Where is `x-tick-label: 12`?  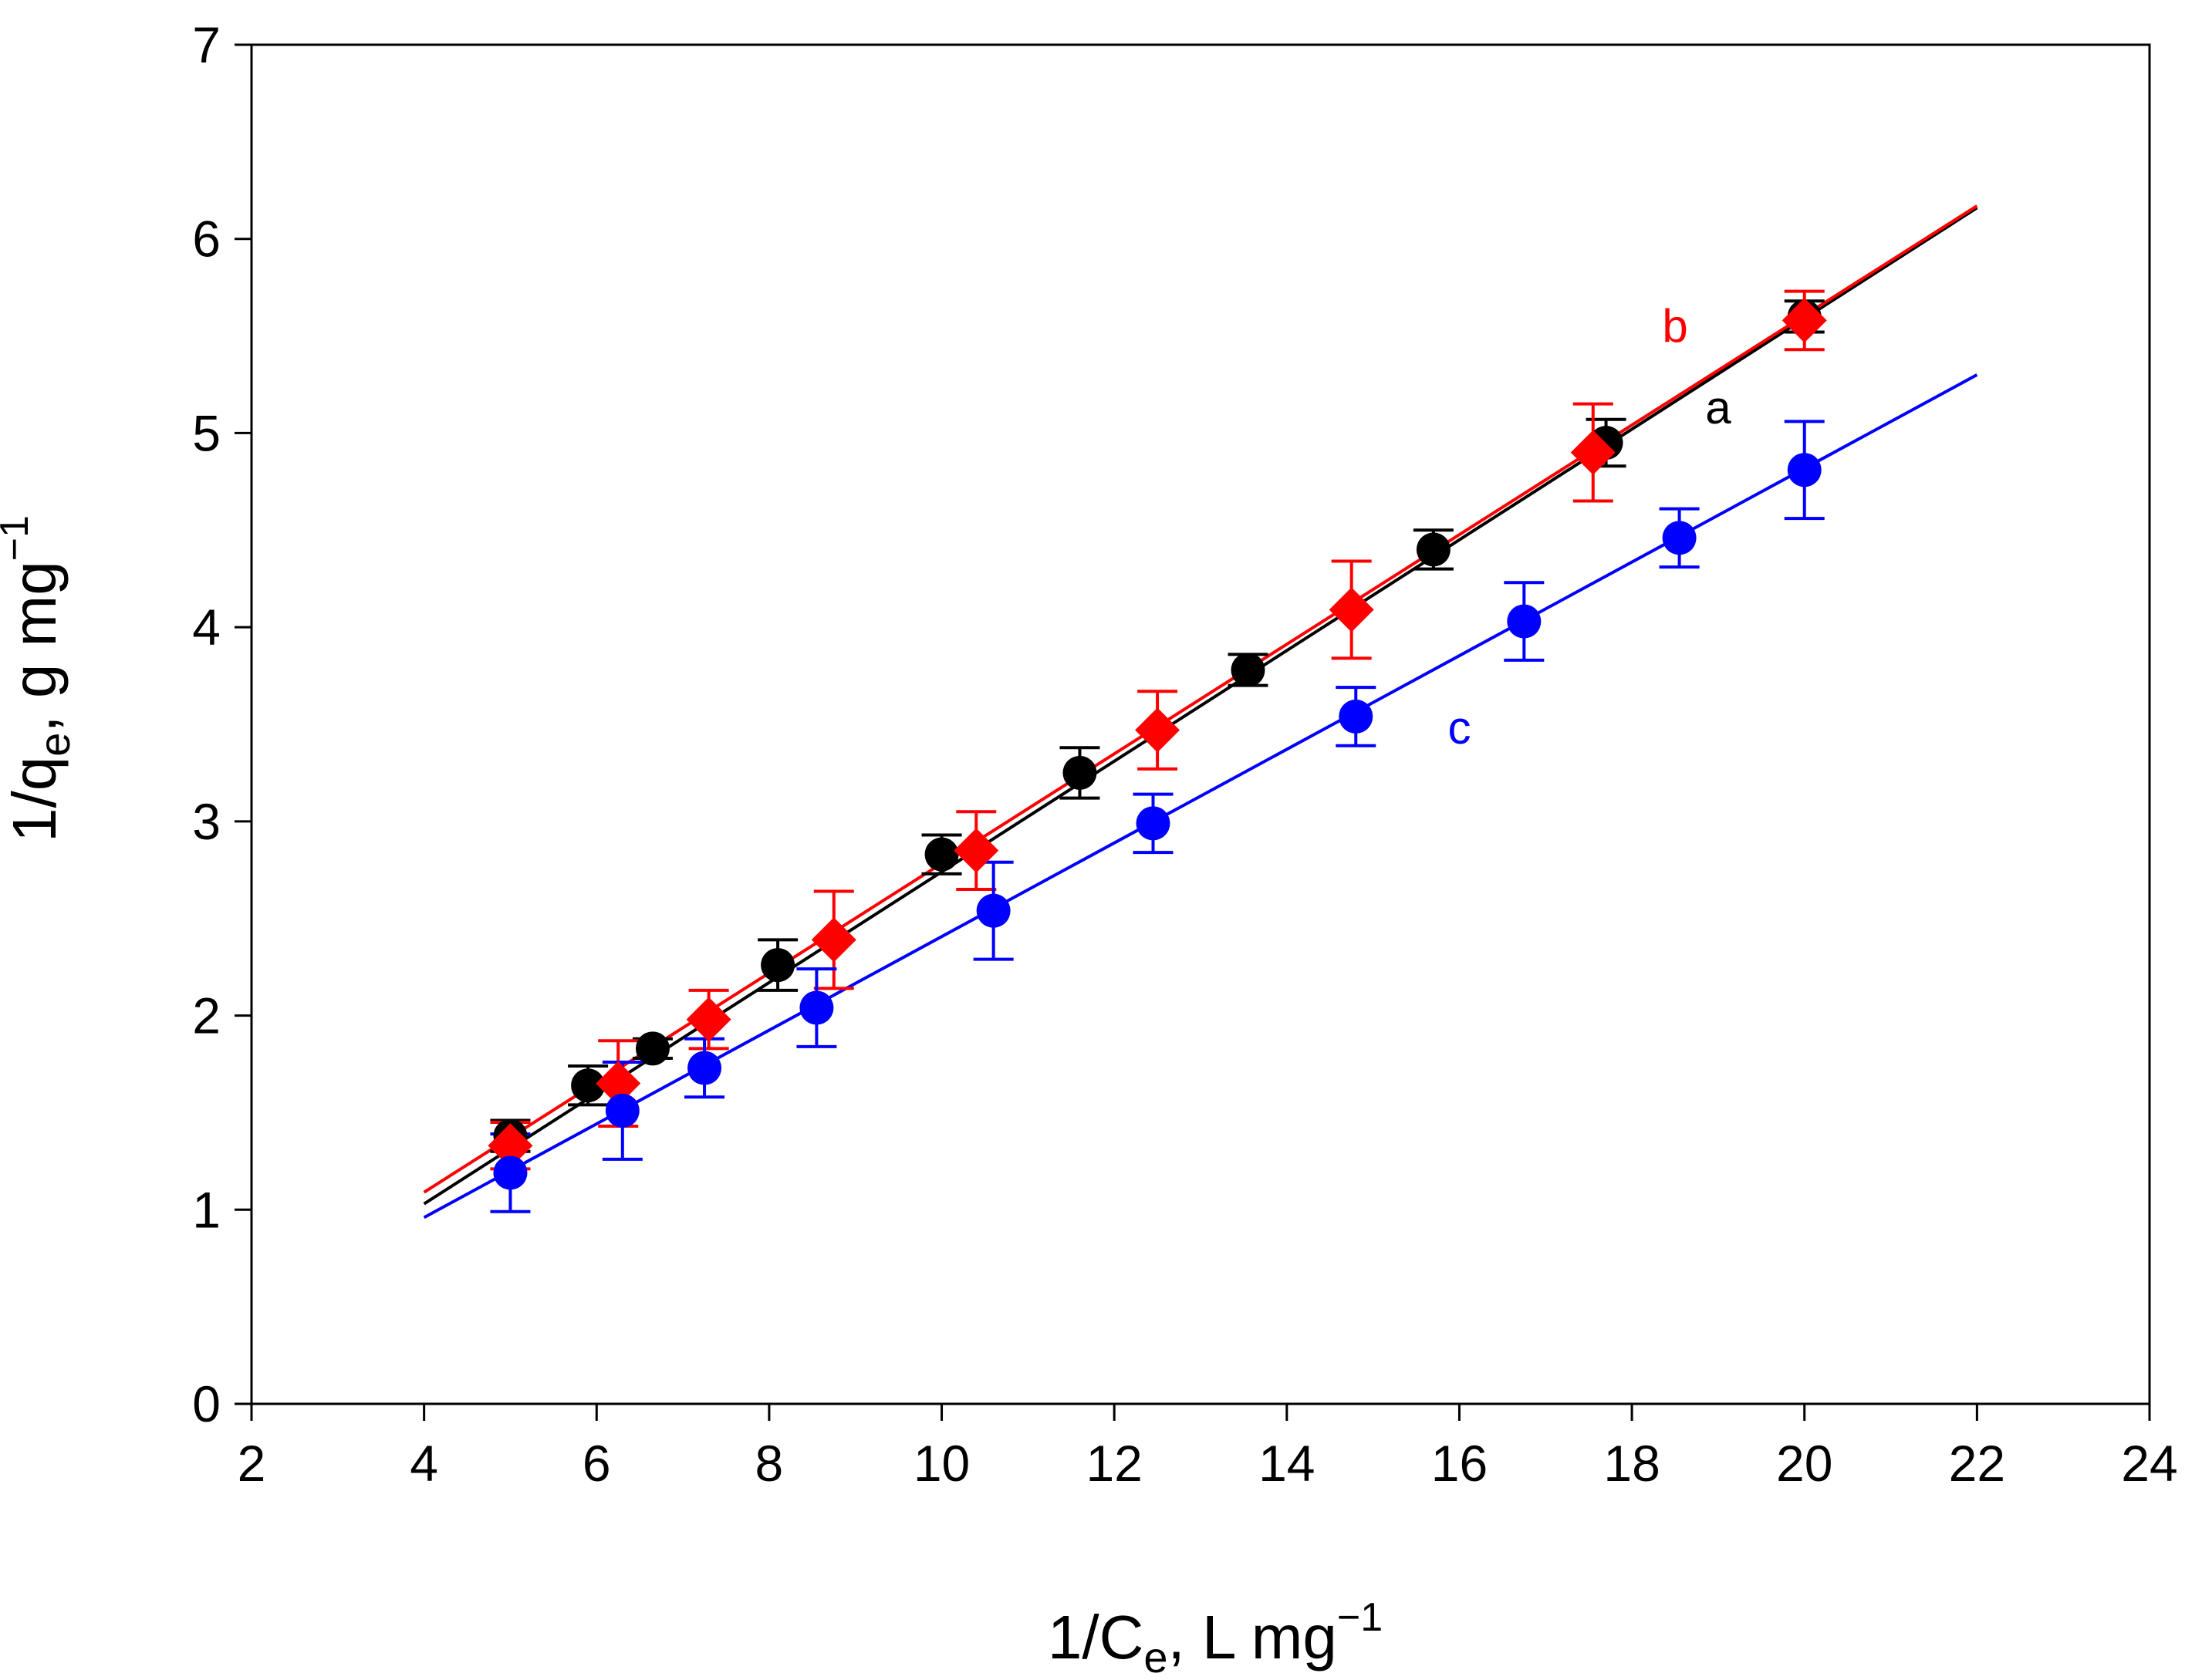 x-tick-label: 12 is located at coordinates (1114, 1463).